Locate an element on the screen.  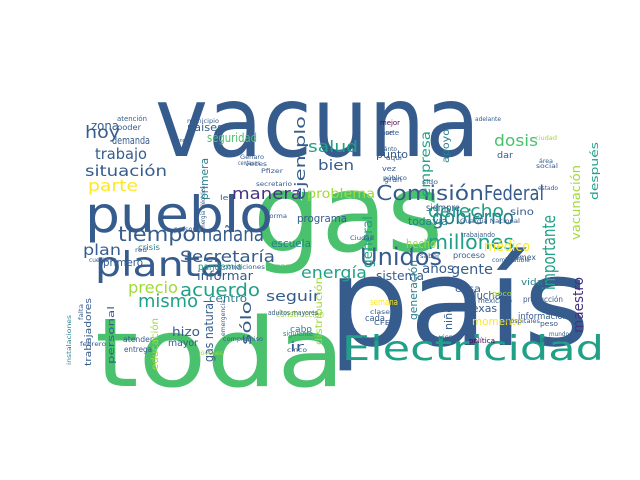
word-base: base is located at coordinates (385, 133).